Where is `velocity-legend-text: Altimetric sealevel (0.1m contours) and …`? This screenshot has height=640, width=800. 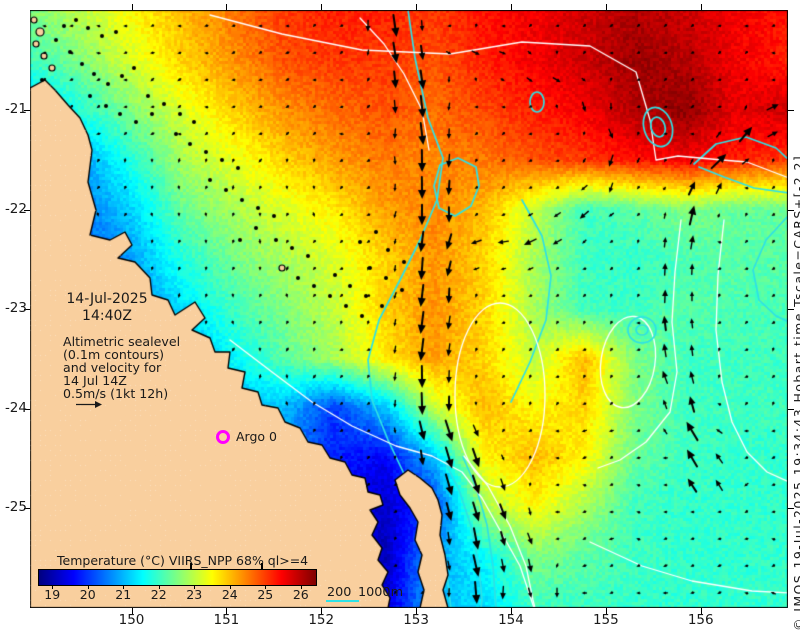 velocity-legend-text: Altimetric sealevel (0.1m contours) and … is located at coordinates (121, 367).